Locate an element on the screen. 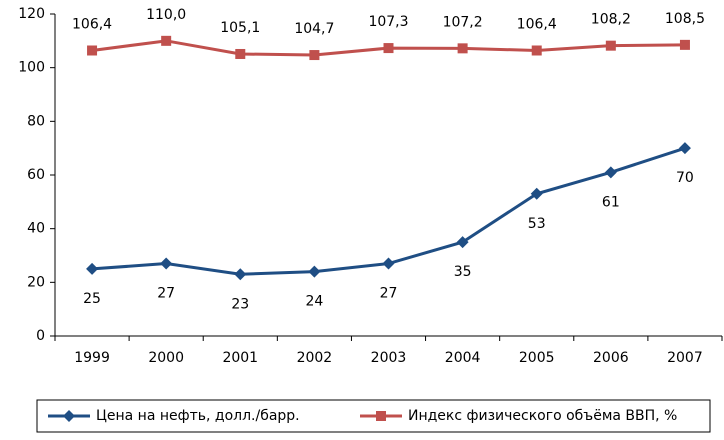 The width and height of the screenshot is (724, 440). y-tick-label: 60 is located at coordinates (36, 175).